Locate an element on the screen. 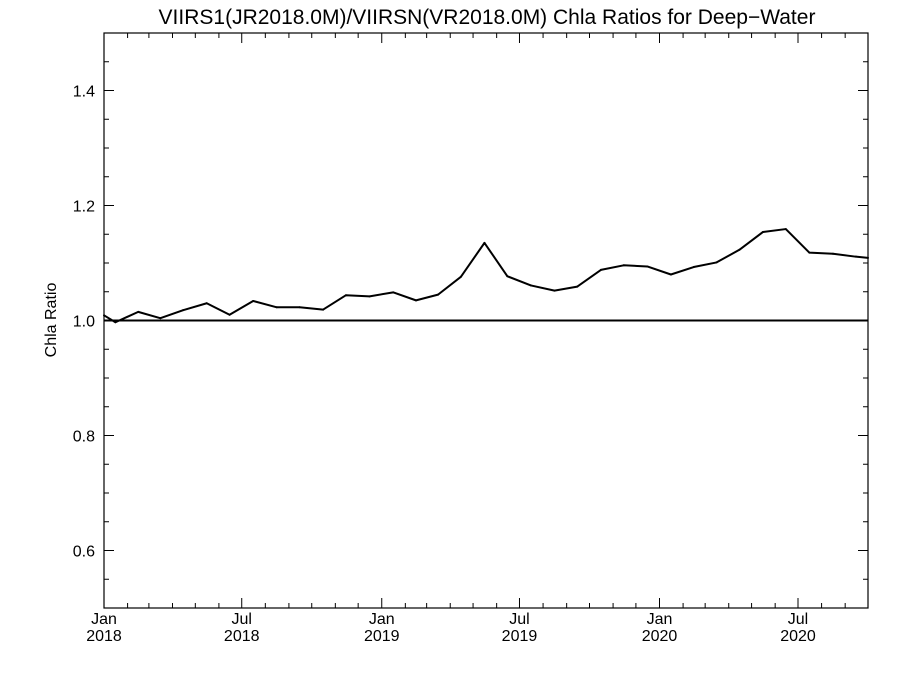  y-tick-label: 0.8 is located at coordinates (84, 437).